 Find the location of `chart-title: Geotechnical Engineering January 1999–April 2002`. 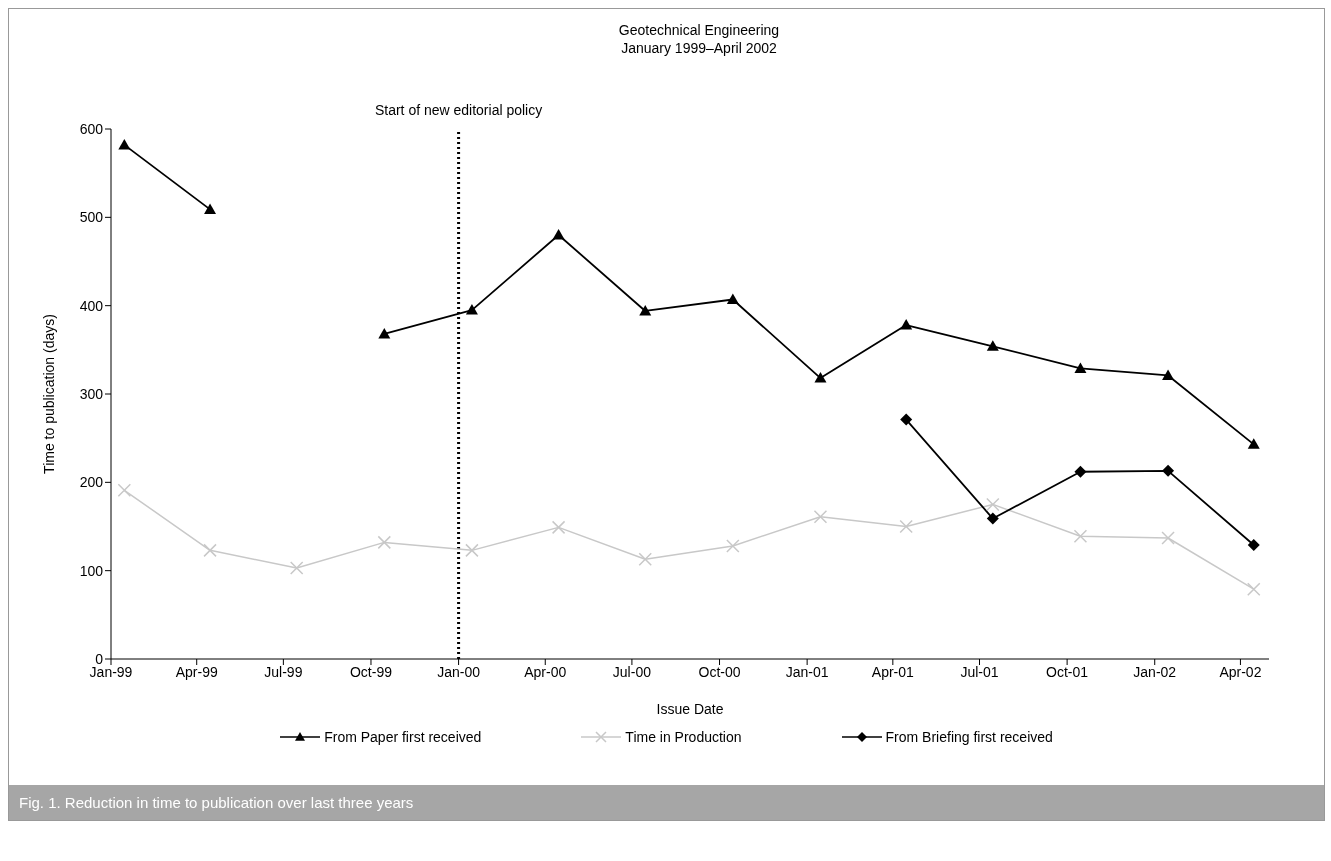

chart-title: Geotechnical Engineering January 1999–April 2002 is located at coordinates (699, 39).